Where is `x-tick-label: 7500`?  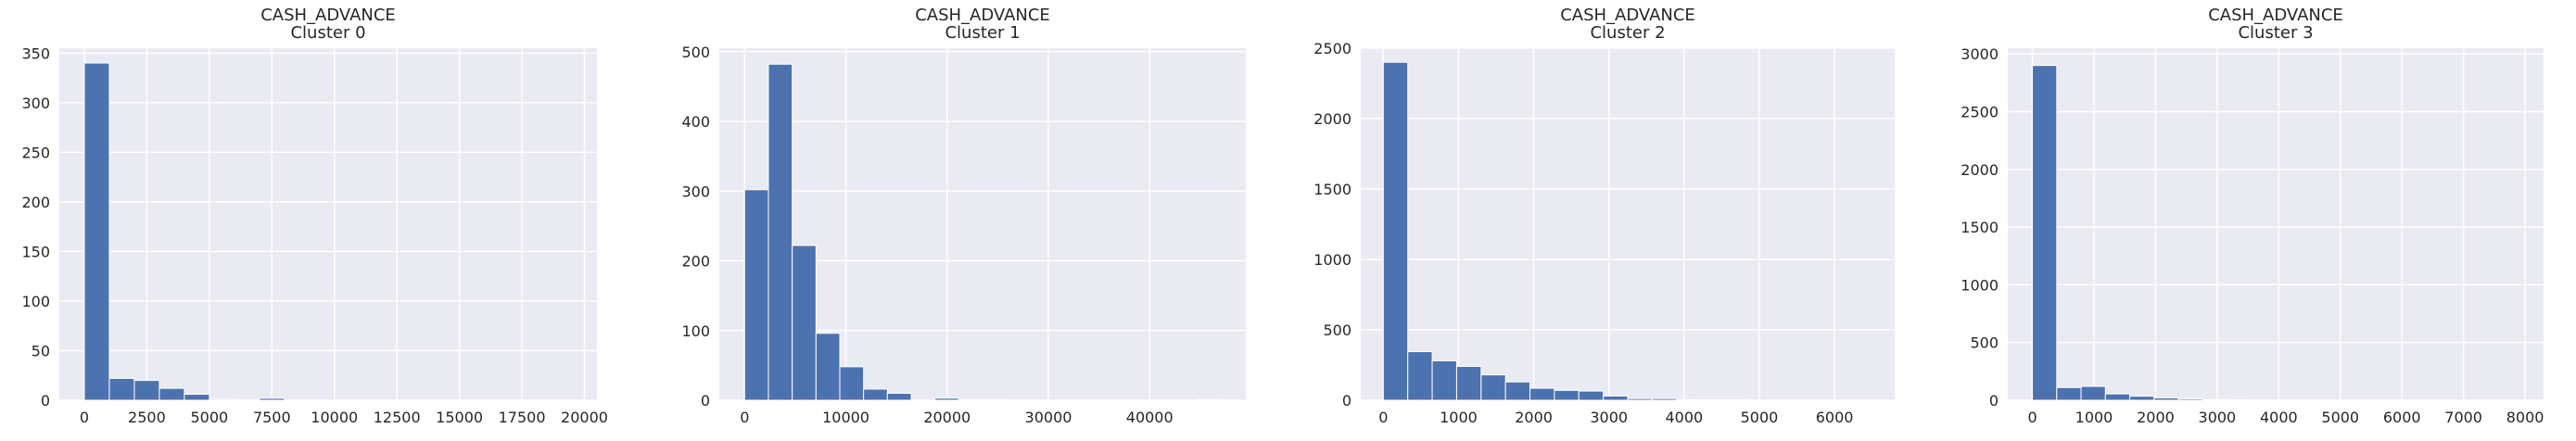 x-tick-label: 7500 is located at coordinates (272, 417).